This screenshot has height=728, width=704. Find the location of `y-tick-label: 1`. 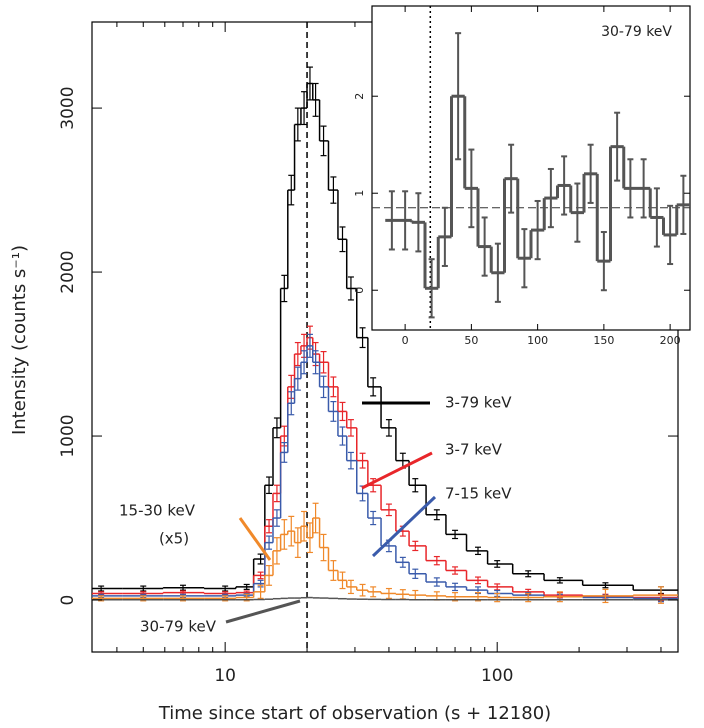

y-tick-label: 1 is located at coordinates (359, 193).